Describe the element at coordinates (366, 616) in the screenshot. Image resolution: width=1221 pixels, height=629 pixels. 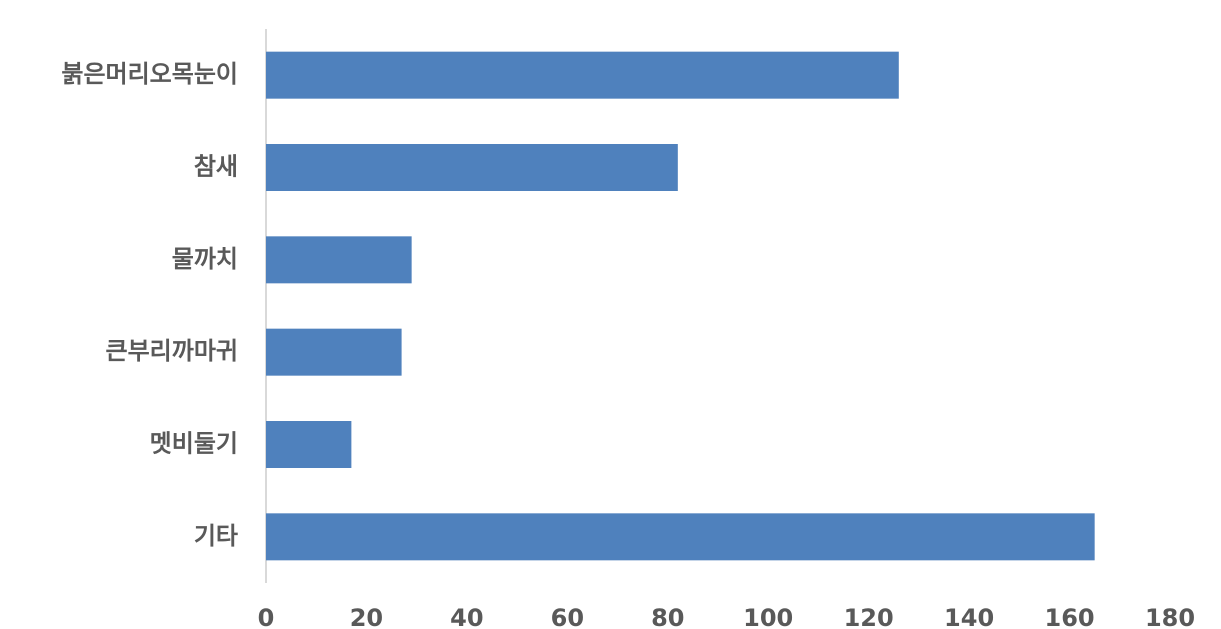
I see `x-tick-label: 20` at that location.